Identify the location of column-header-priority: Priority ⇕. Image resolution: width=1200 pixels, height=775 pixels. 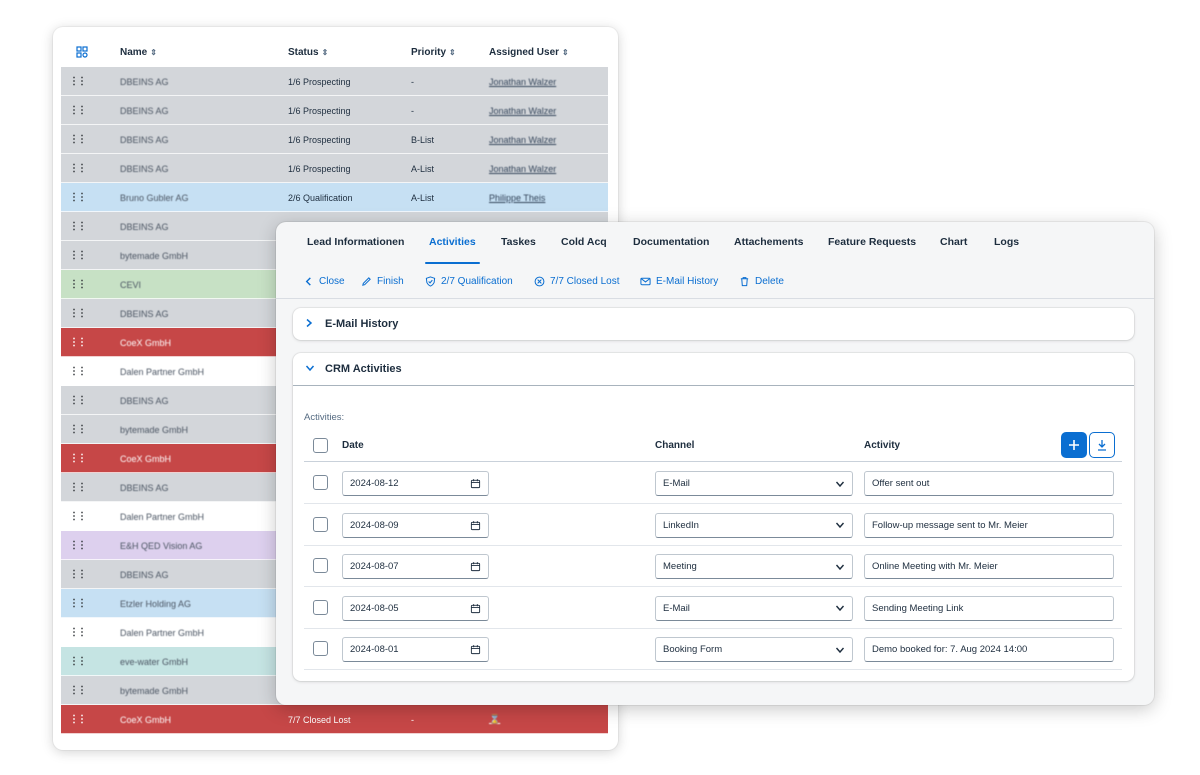
(433, 52).